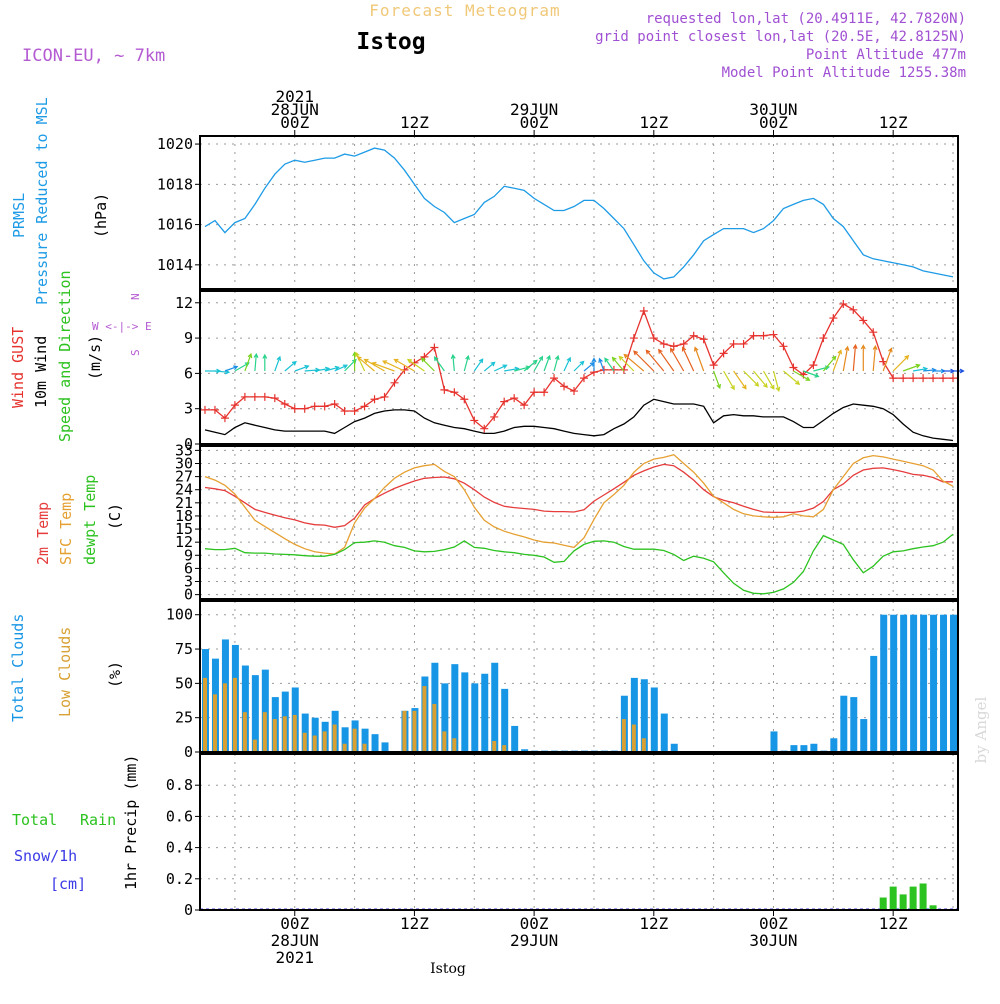 The height and width of the screenshot is (1004, 1000). Describe the element at coordinates (295, 109) in the screenshot. I see `top-axis-label: 28JUN` at that location.